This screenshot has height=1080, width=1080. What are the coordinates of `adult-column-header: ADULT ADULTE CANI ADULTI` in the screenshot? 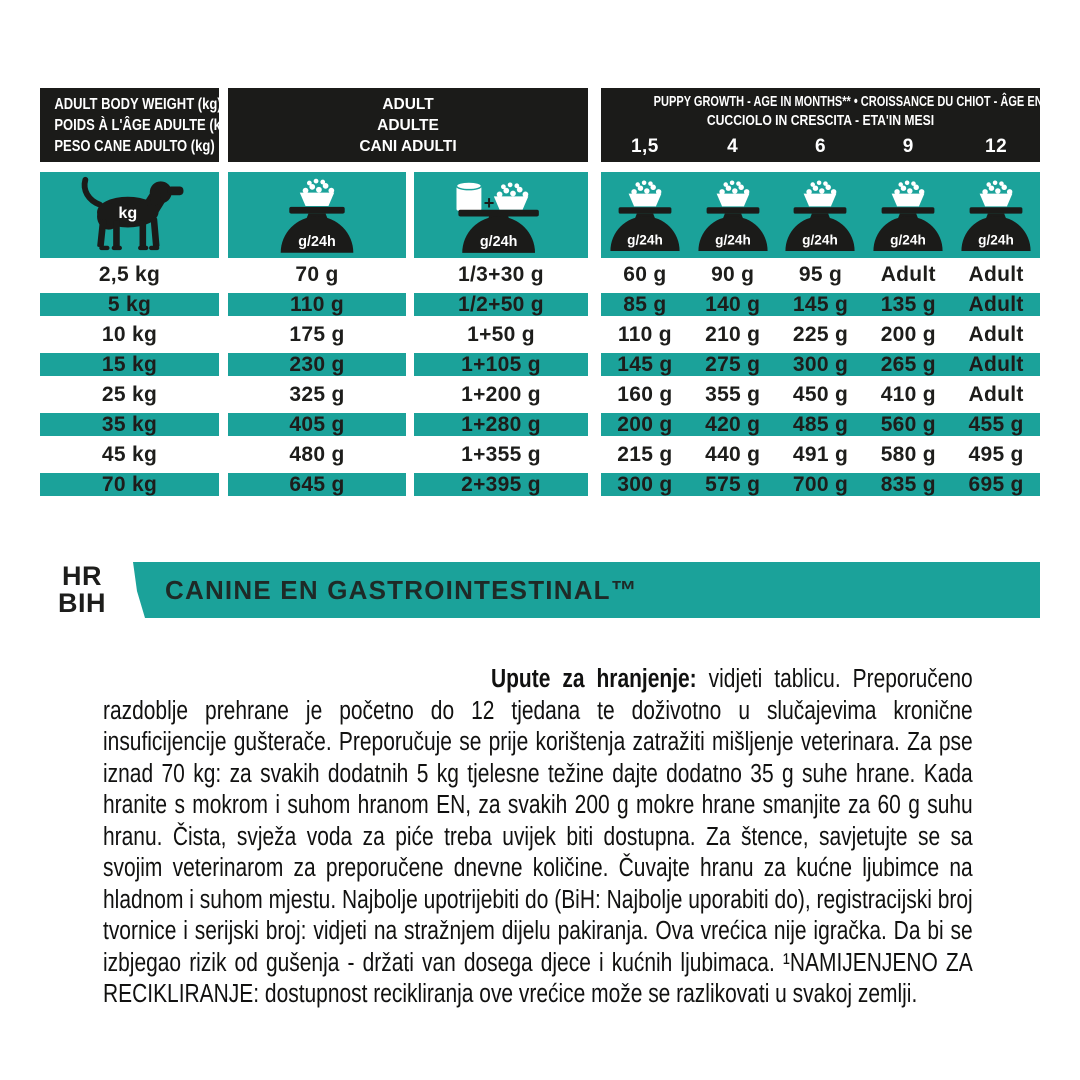 It's located at (408, 125).